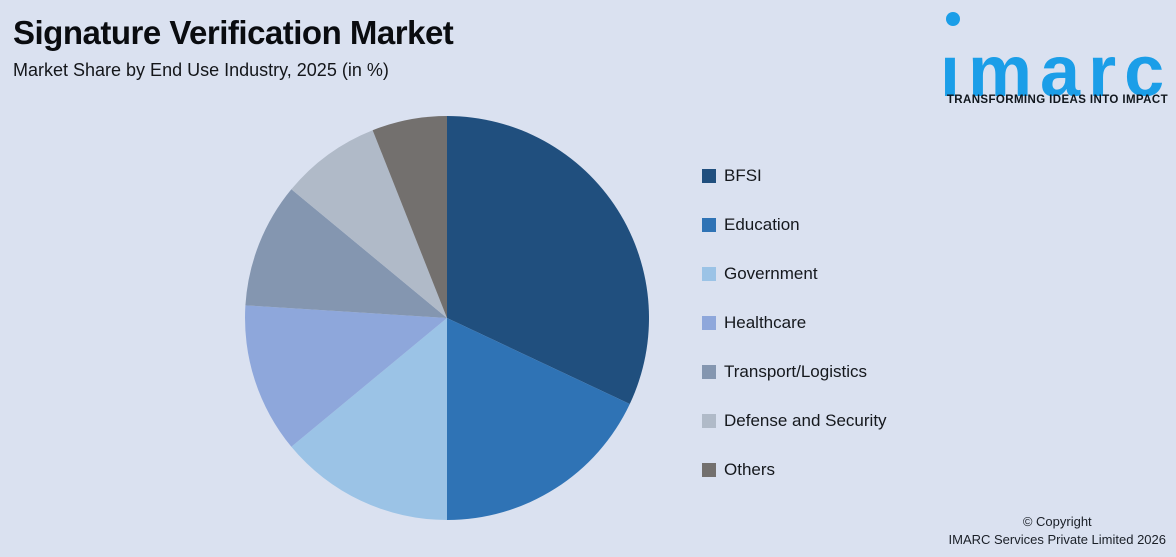 The width and height of the screenshot is (1176, 557). I want to click on legend-item-transport-logistics: Transport/Logistics, so click(794, 372).